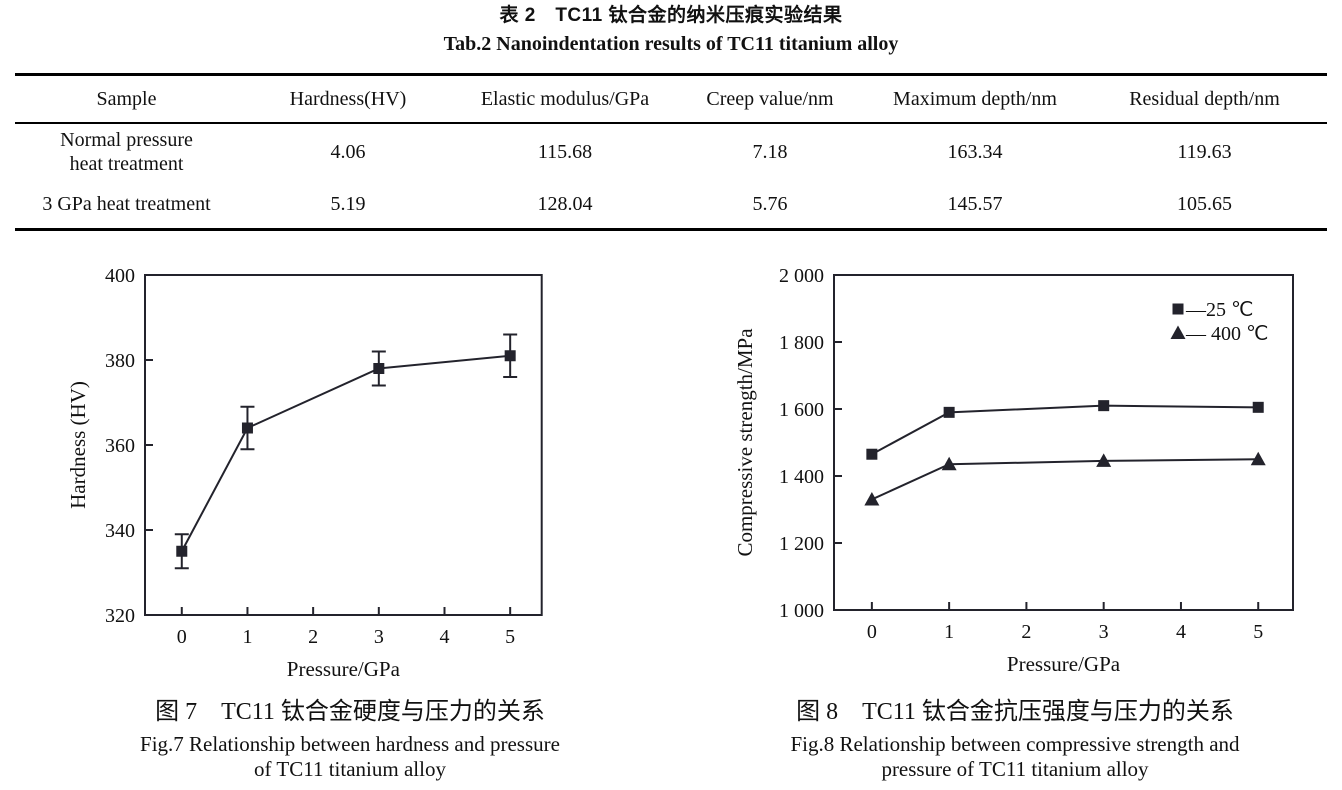 This screenshot has width=1342, height=790. What do you see at coordinates (126, 164) in the screenshot?
I see `sample-line: heat treatment` at bounding box center [126, 164].